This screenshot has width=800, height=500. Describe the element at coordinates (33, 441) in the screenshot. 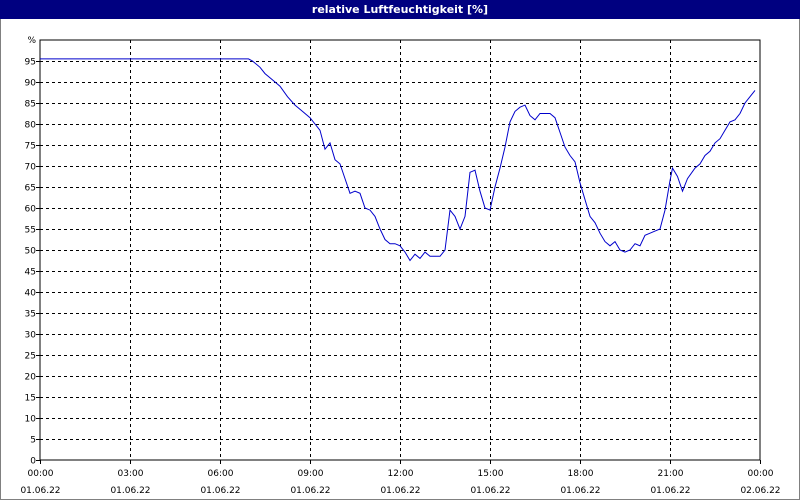

I see `y-tick-label: 5` at that location.